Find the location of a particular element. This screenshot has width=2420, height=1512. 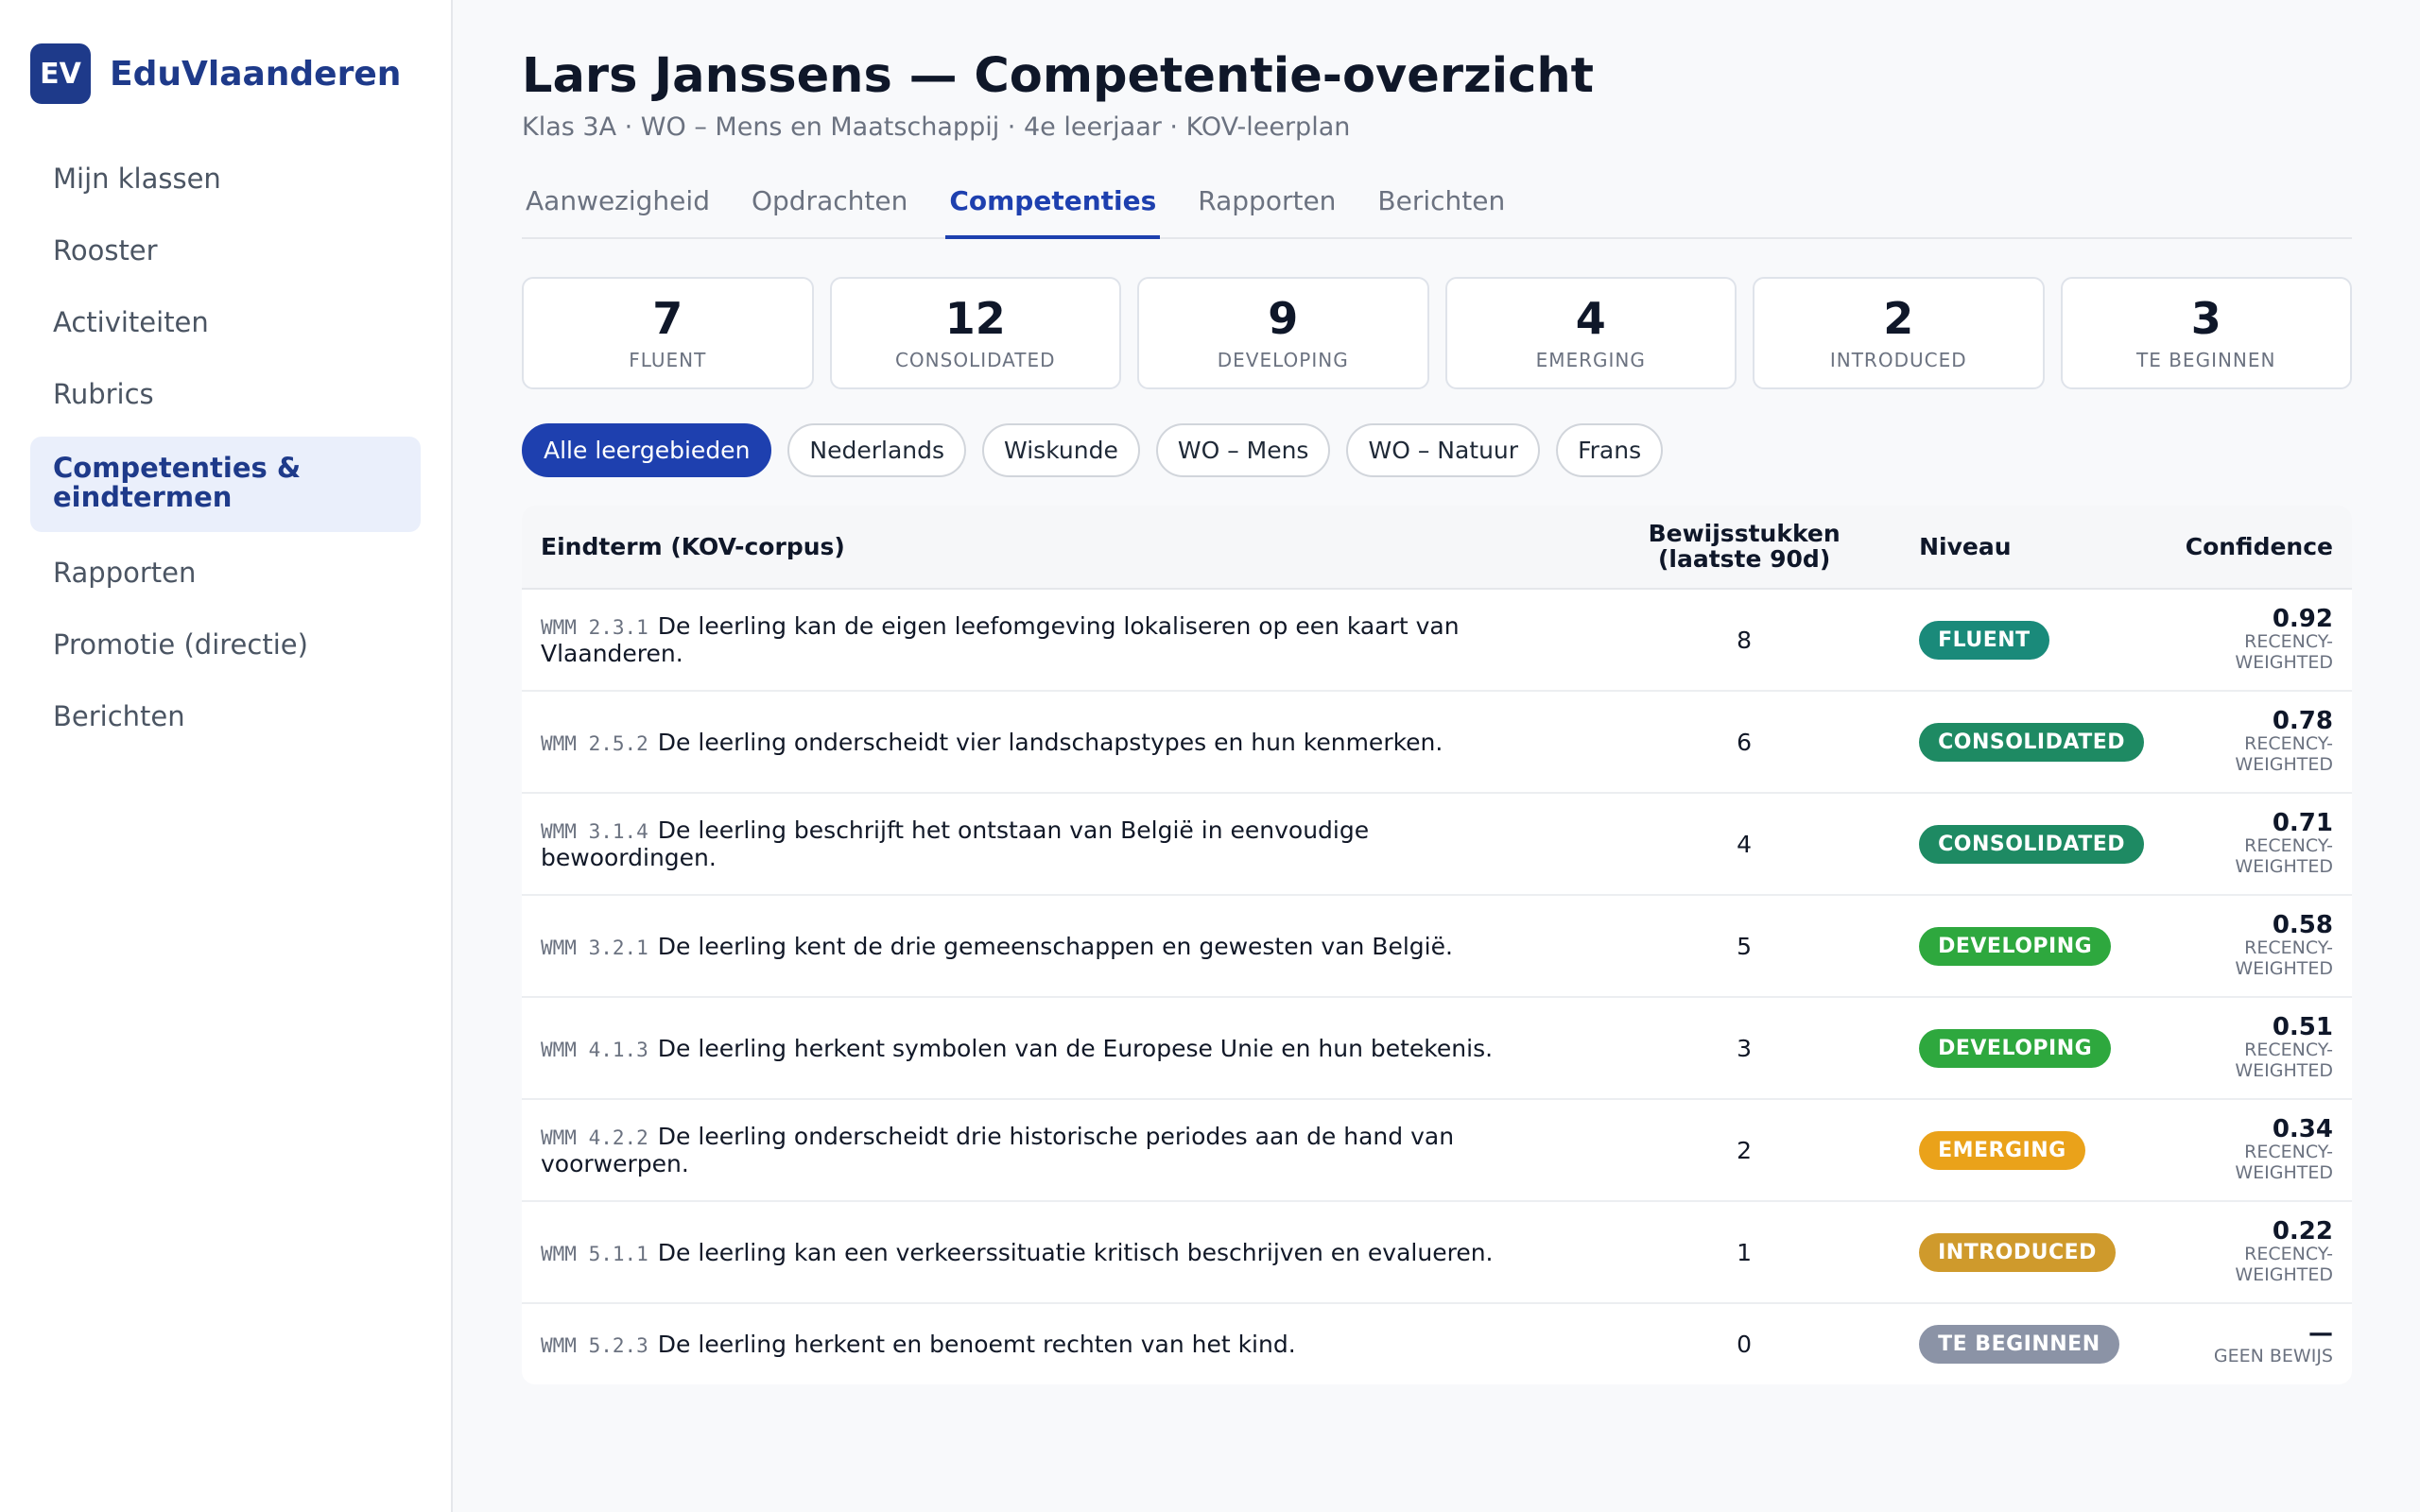

brand-logo-icon: EV is located at coordinates (60, 73).